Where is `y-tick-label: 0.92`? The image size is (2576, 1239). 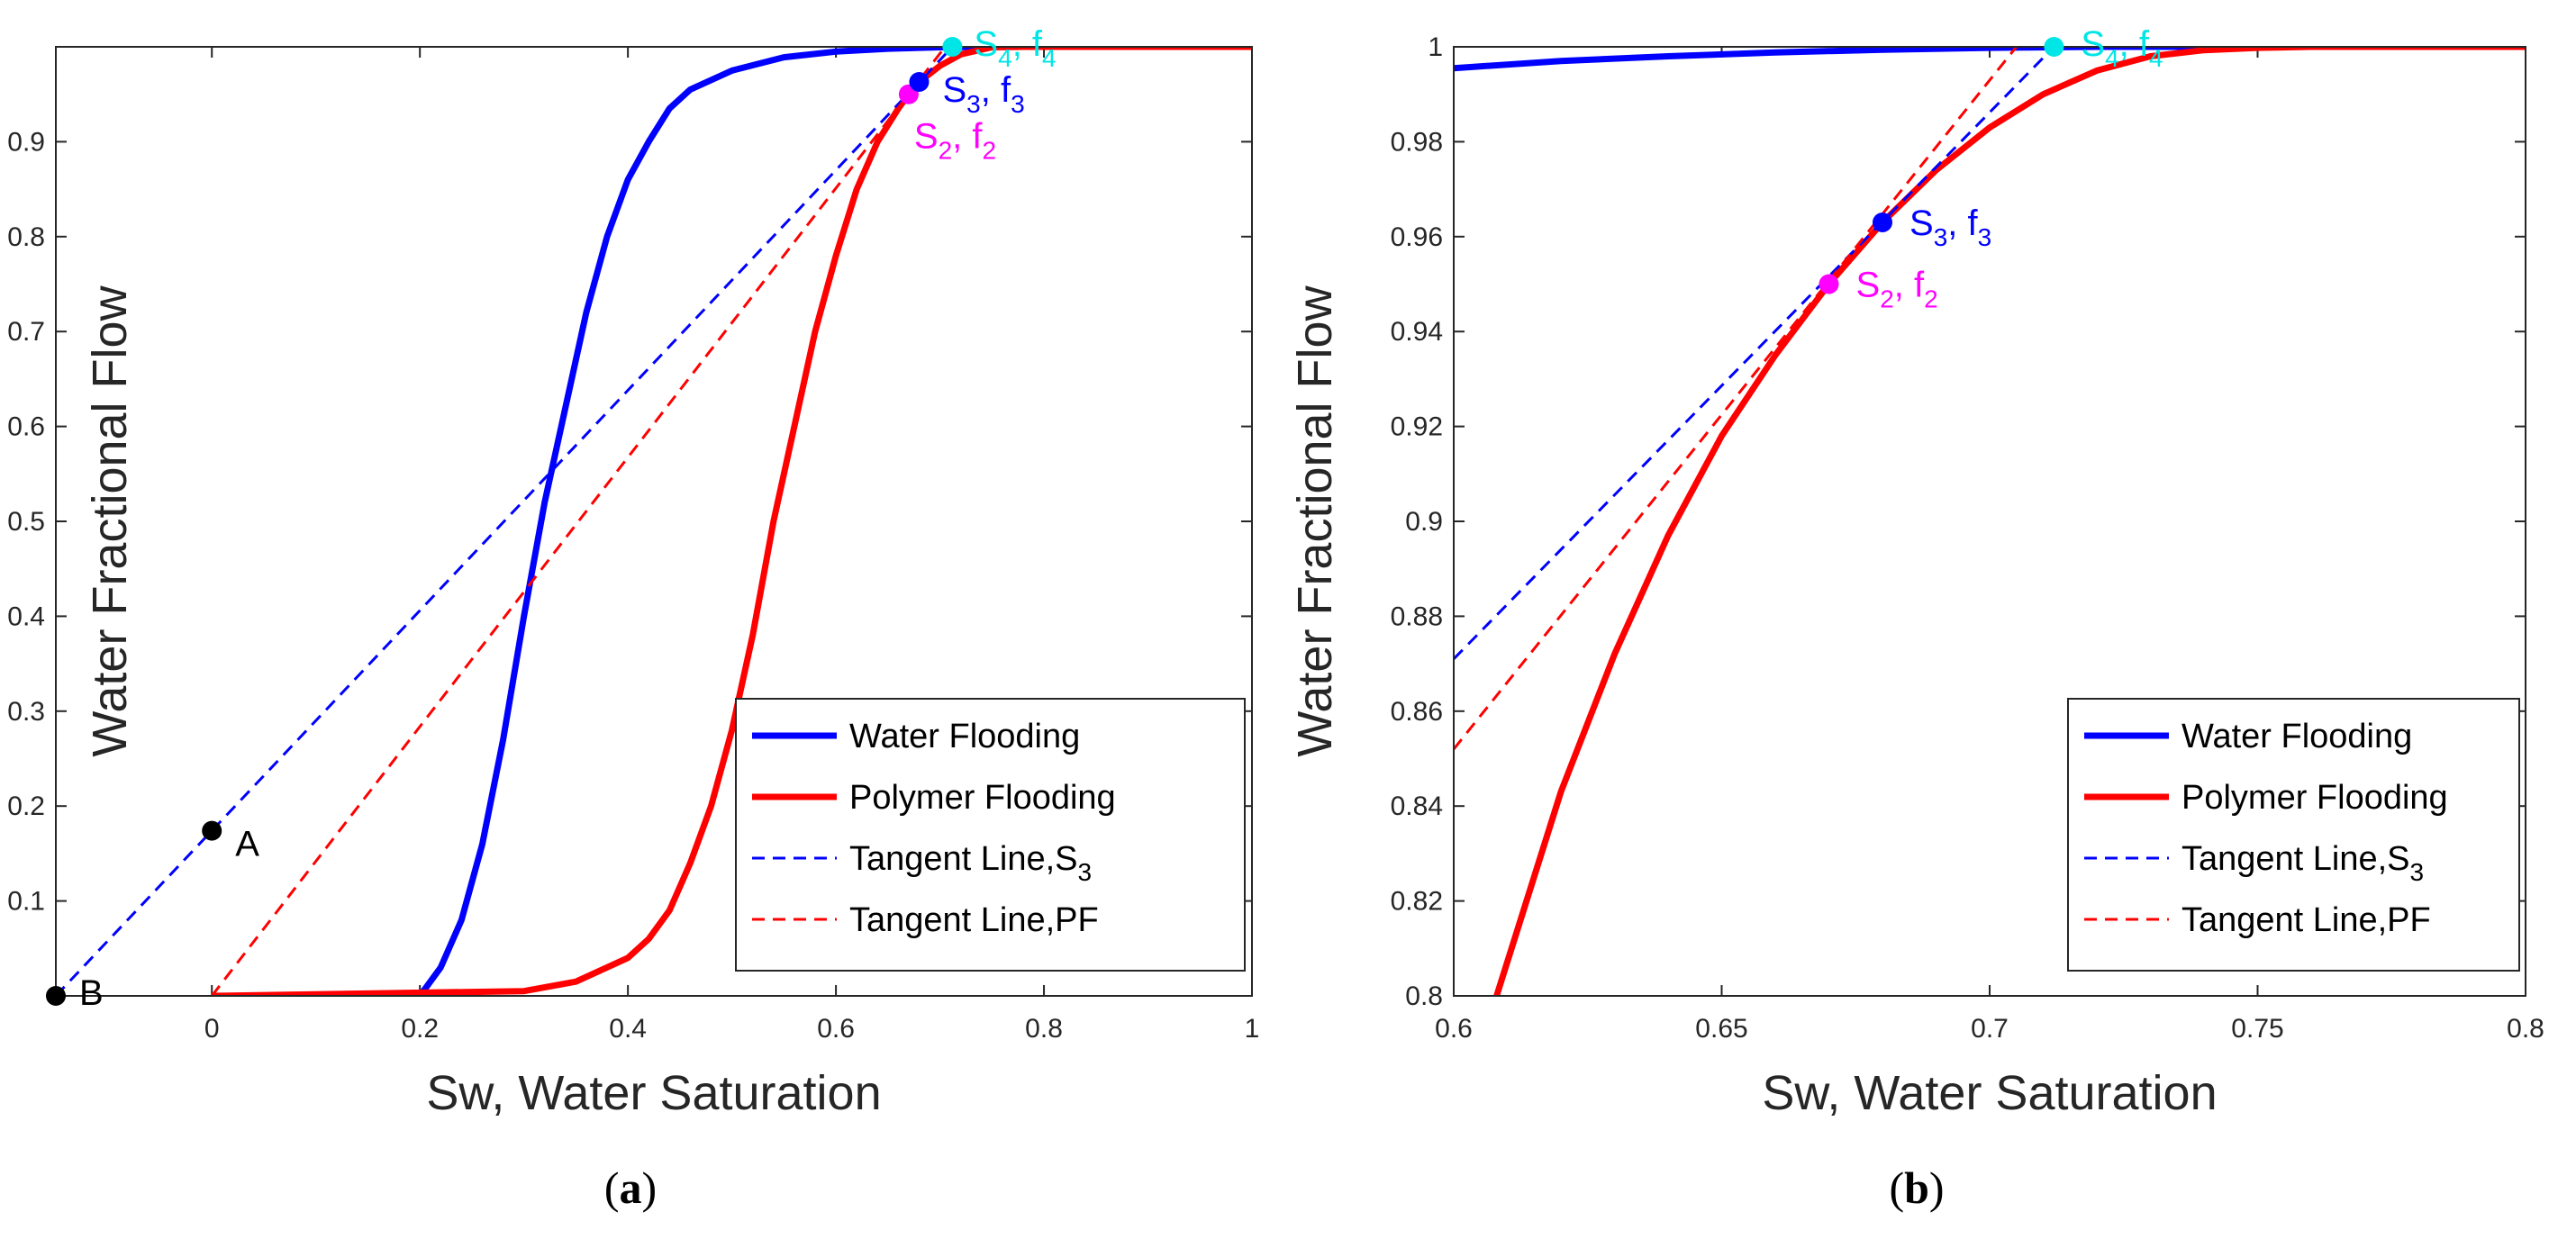
y-tick-label: 0.92 is located at coordinates (1417, 427).